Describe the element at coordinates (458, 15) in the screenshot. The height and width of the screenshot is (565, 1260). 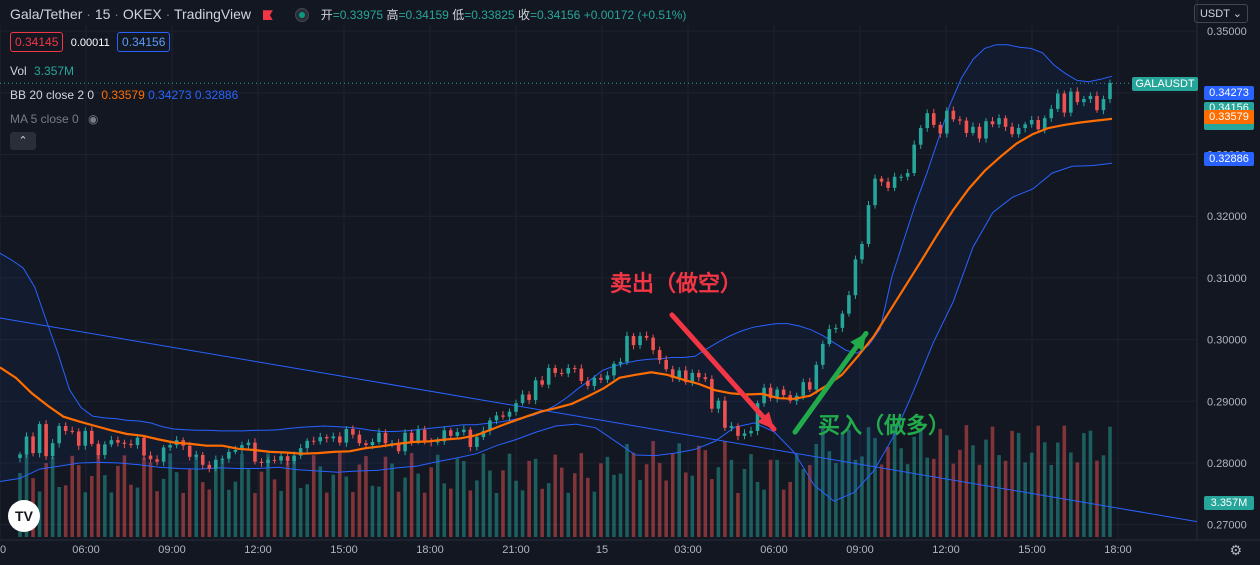
I see `low-label: 低` at that location.